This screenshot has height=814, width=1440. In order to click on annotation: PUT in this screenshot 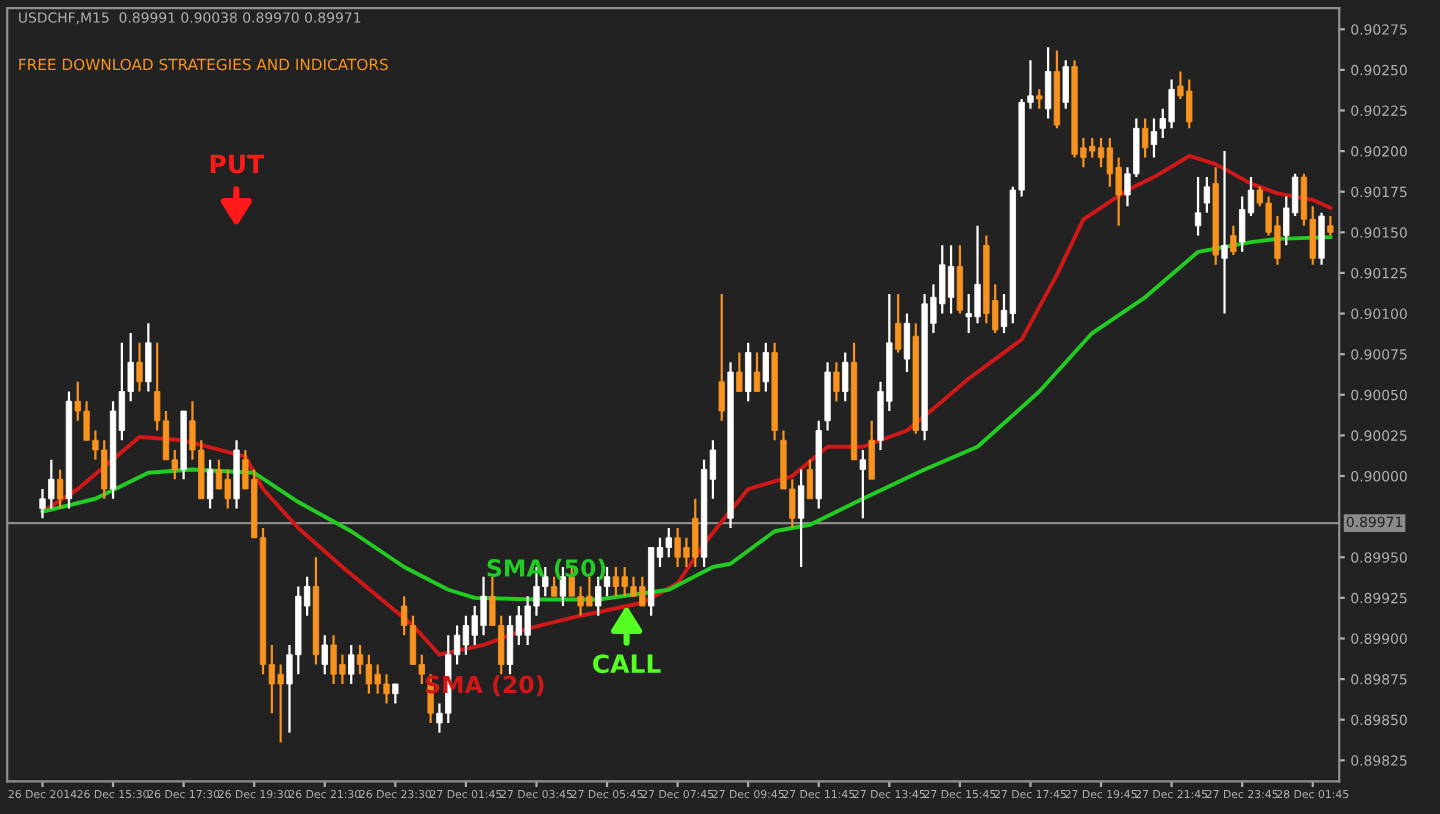, I will do `click(237, 164)`.